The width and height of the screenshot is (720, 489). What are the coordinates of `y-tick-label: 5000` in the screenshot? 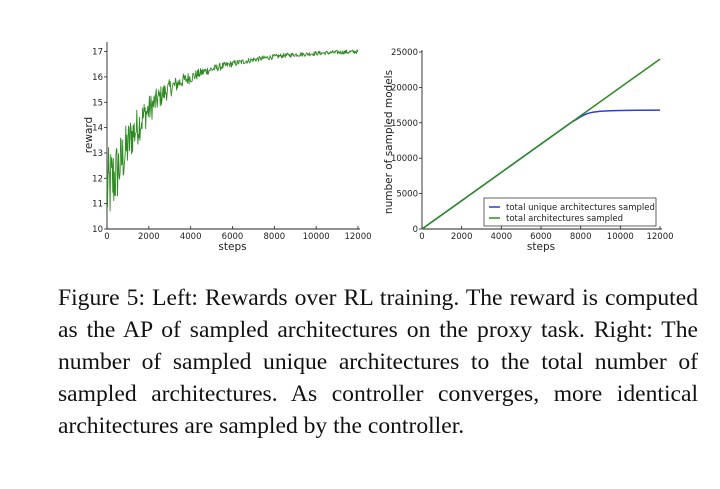 It's located at (407, 195).